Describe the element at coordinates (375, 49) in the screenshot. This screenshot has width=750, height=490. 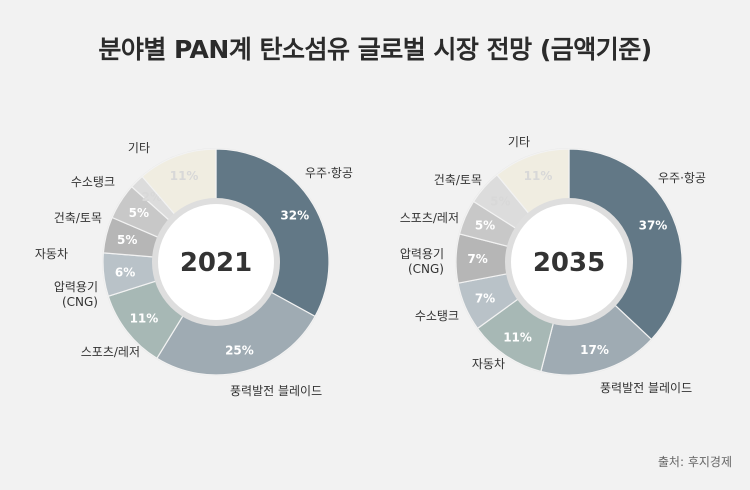
I see `chart-title: 분야별 PAN계 탄소섬유 글로벌 시장 전망 (금액기준)` at that location.